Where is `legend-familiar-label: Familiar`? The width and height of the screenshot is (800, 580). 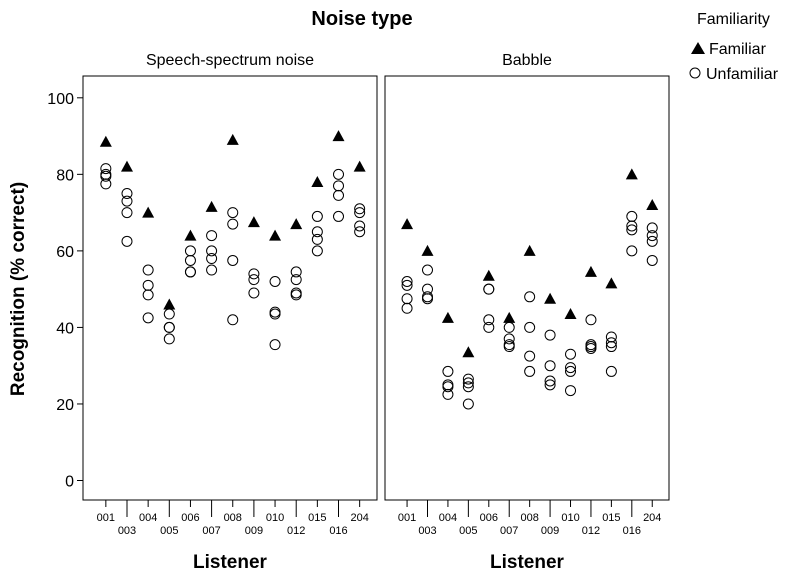 legend-familiar-label: Familiar is located at coordinates (738, 49).